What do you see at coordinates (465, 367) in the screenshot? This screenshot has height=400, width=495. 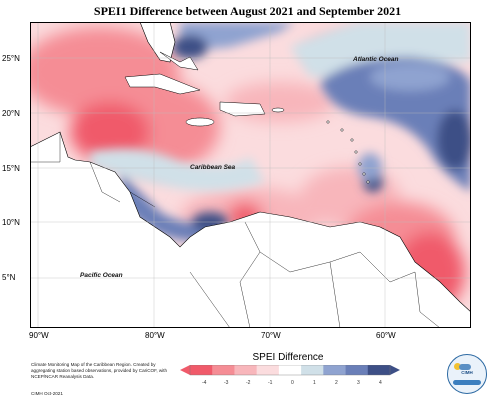 I see `cloud-icon` at bounding box center [465, 367].